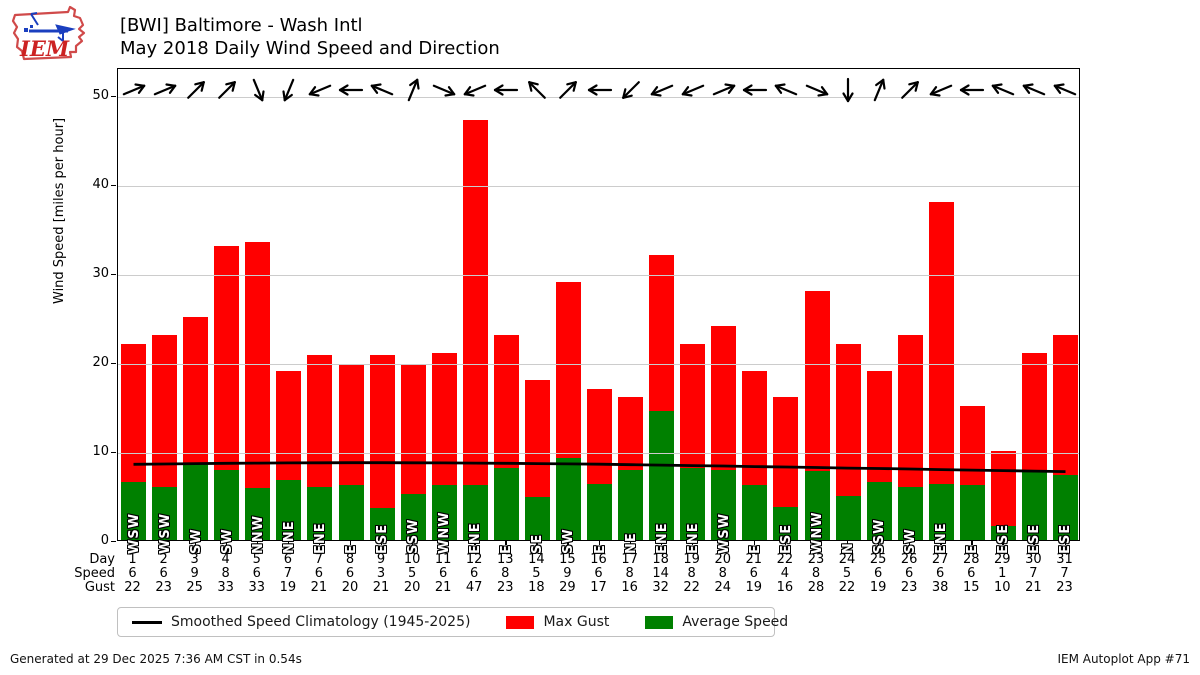 The height and width of the screenshot is (675, 1200). I want to click on y-tick-label: 30, so click(100, 273).